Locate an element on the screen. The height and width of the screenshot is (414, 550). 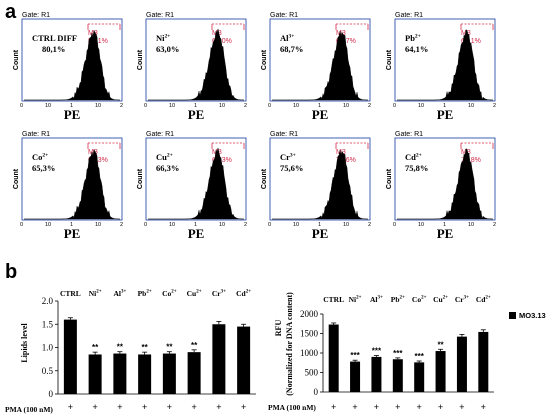
rfu-legend: MO3.13 is located at coordinates (527, 315).